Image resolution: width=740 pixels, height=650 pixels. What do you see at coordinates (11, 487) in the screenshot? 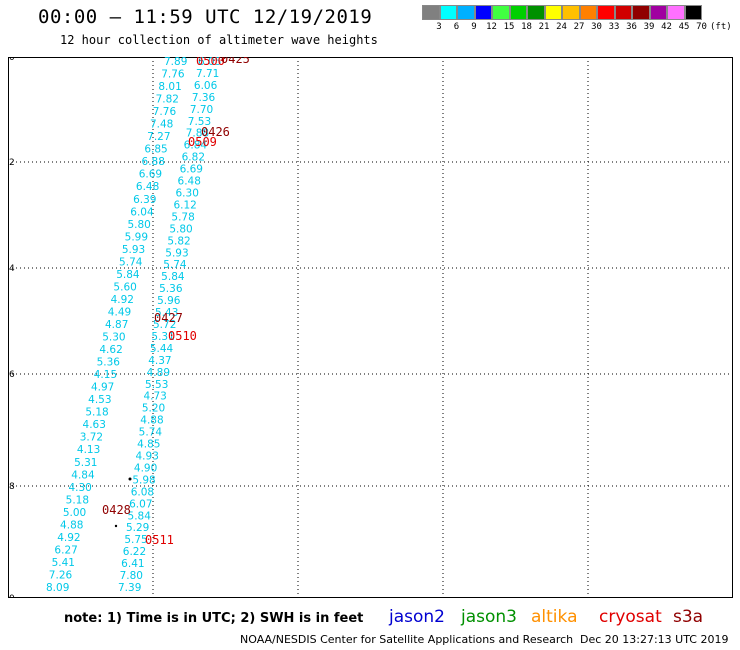
I see `lat-tick-label: -38` at bounding box center [11, 487].